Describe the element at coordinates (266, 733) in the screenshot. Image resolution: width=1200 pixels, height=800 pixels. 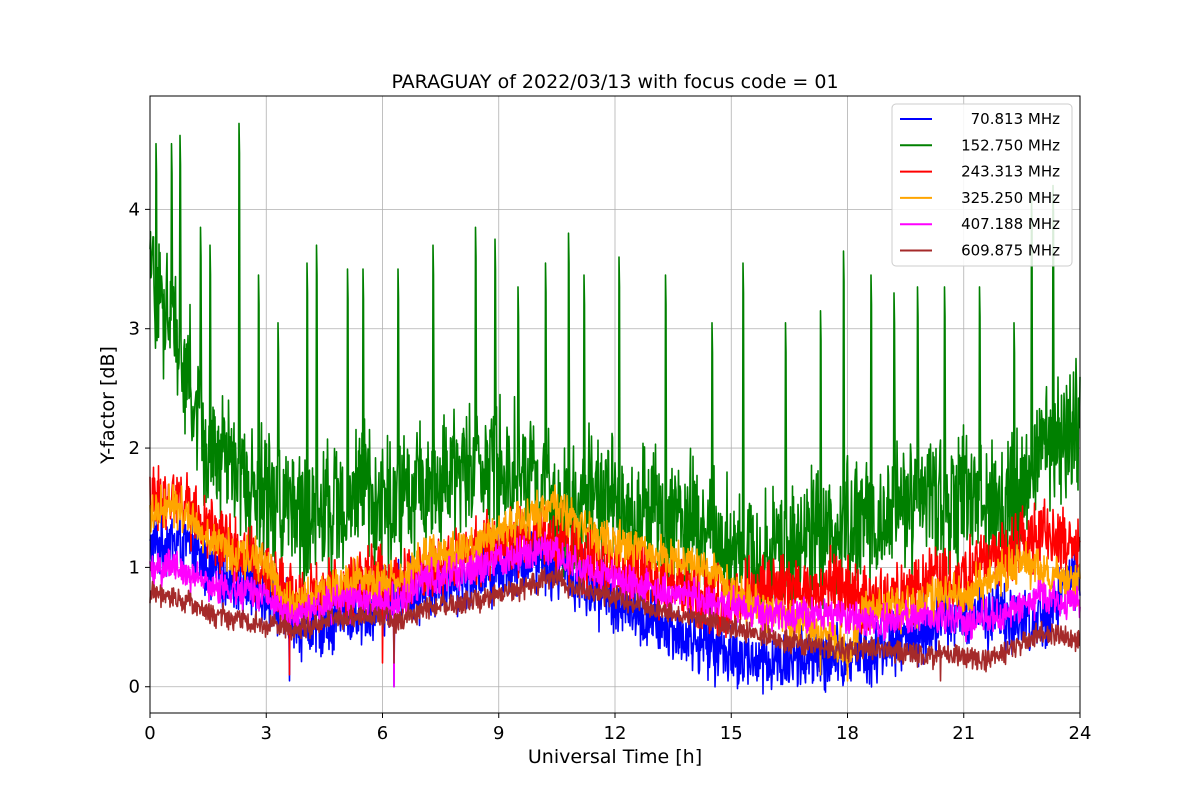
I see `x-tick-label: 3` at that location.